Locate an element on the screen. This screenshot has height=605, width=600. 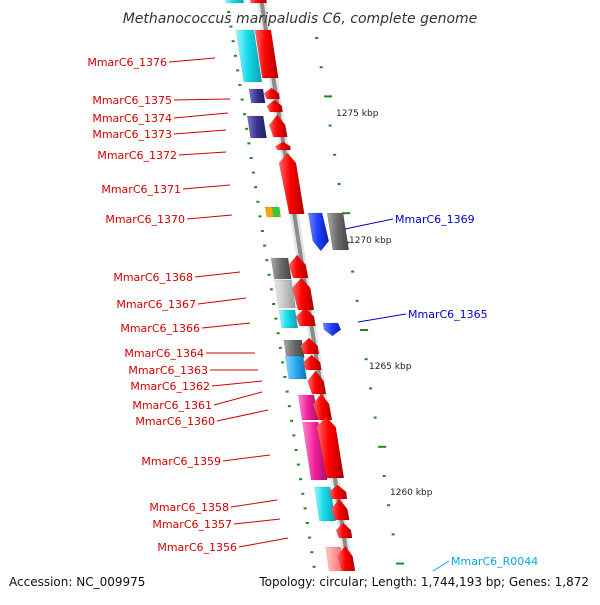
gene-label: MmarC6_1371 is located at coordinates (141, 189).